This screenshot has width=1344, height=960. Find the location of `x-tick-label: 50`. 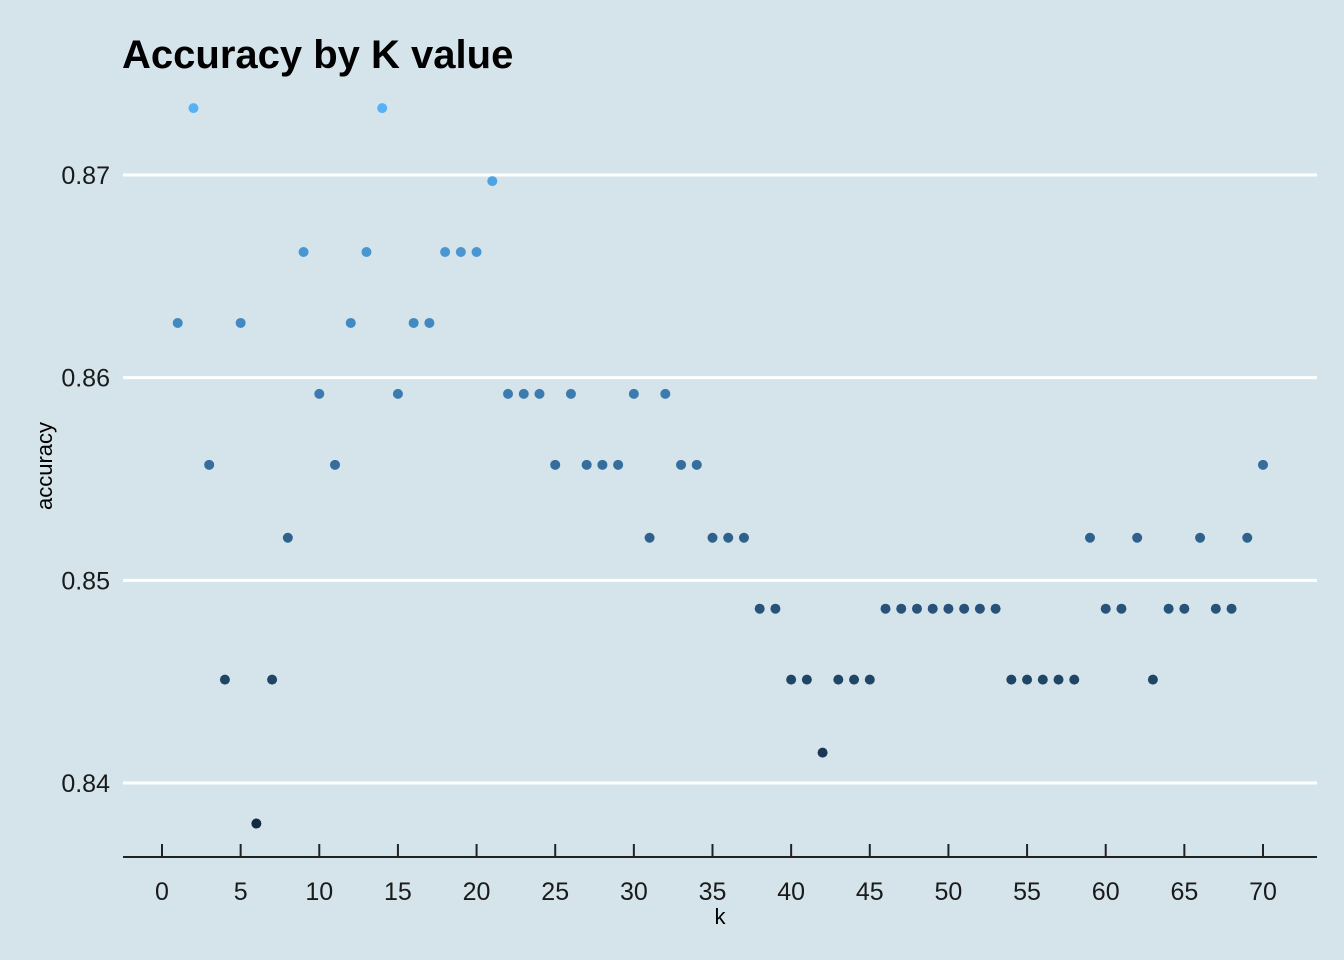

x-tick-label: 50 is located at coordinates (949, 892).